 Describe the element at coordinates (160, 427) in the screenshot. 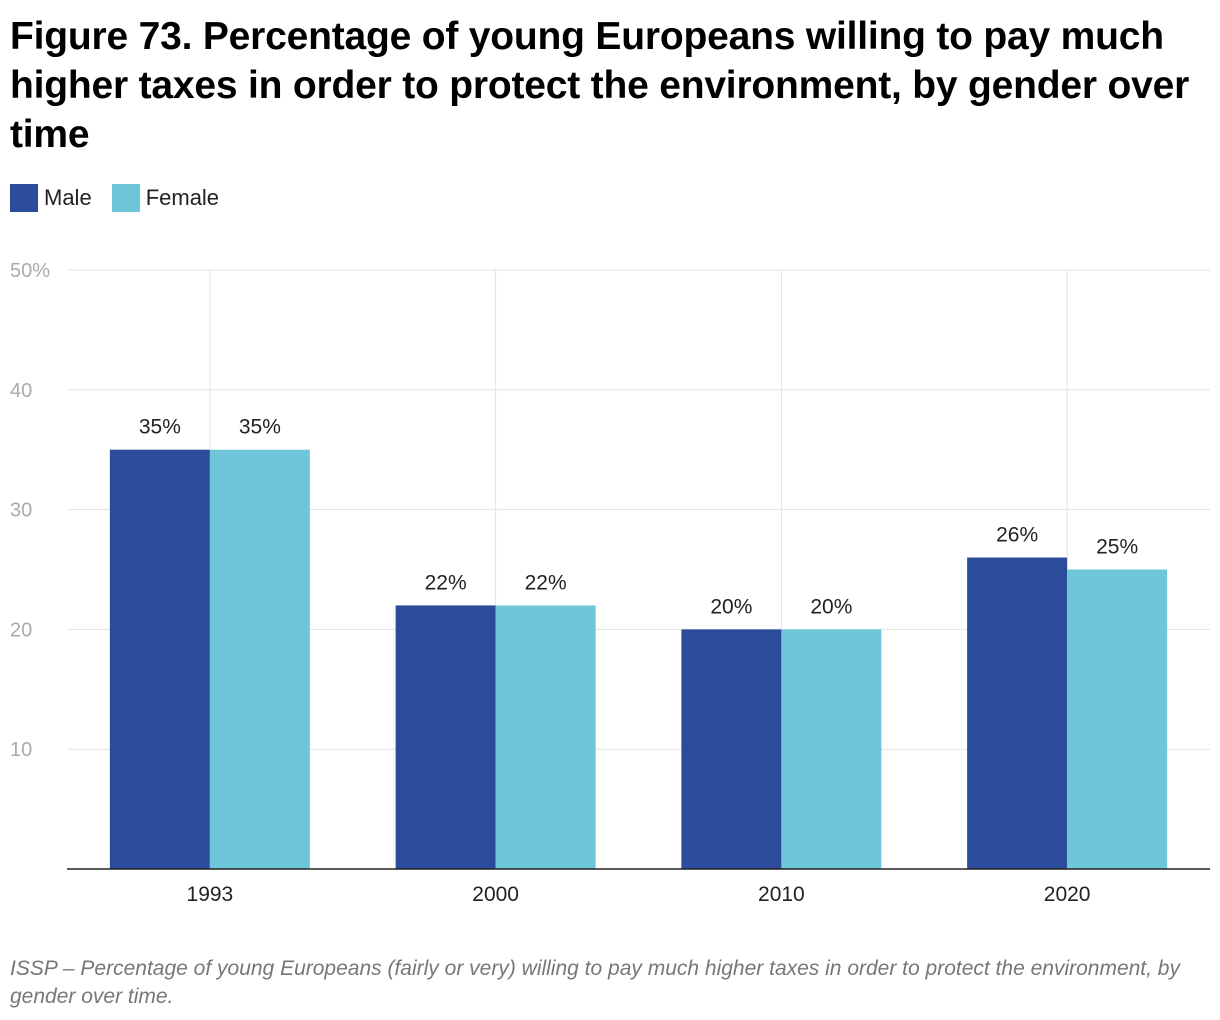

I see `data-label-male-1993: 35%` at that location.